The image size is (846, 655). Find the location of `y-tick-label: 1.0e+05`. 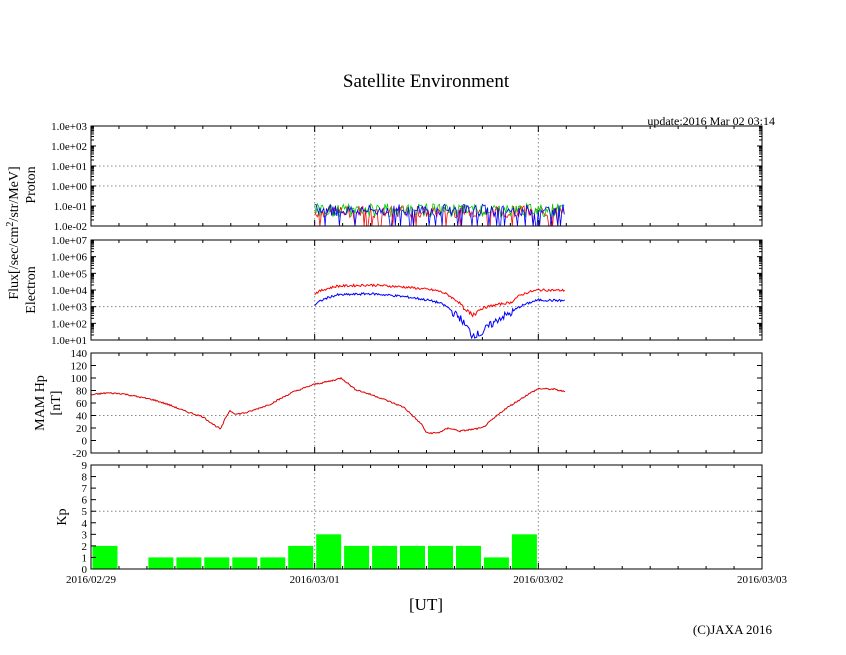

y-tick-label: 1.0e+05 is located at coordinates (69, 274).